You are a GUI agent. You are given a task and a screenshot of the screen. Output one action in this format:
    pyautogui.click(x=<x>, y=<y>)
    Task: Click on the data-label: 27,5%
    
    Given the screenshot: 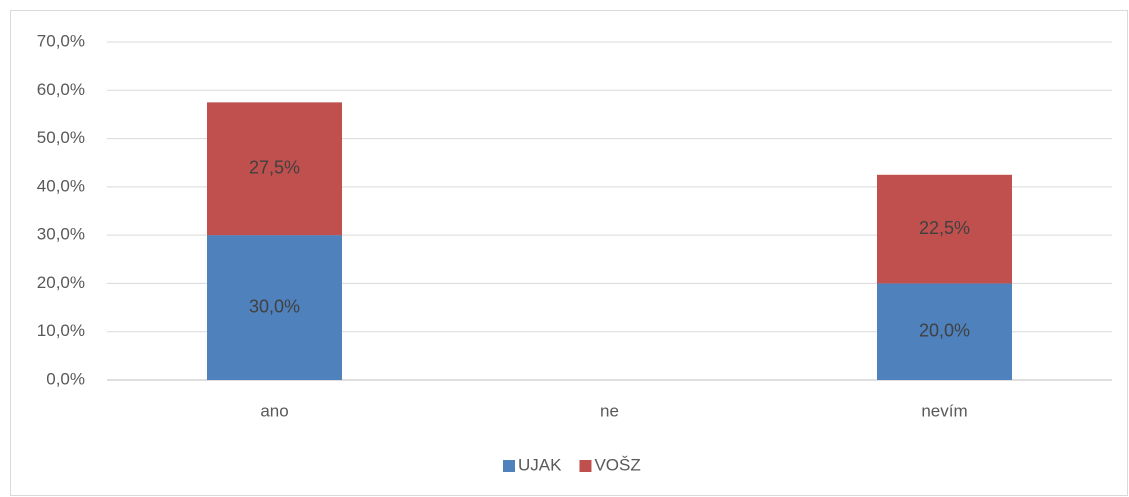 What is the action you would take?
    pyautogui.click(x=274, y=168)
    